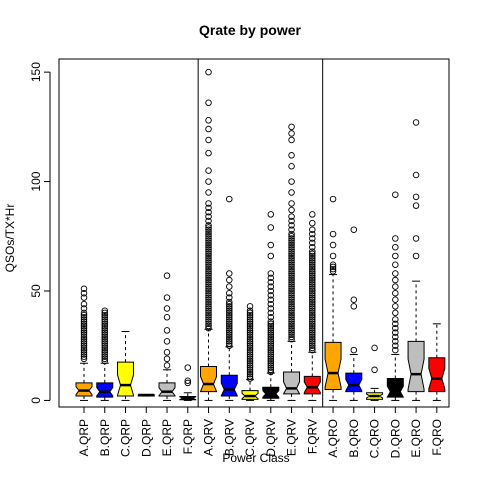 Image resolution: width=480 pixels, height=480 pixels. Describe the element at coordinates (416, 438) in the screenshot. I see `x-tick-label: E.QRO` at that location.